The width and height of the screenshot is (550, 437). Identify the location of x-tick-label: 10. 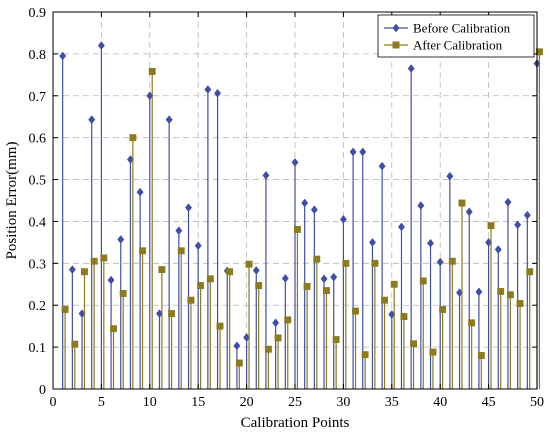
(150, 402).